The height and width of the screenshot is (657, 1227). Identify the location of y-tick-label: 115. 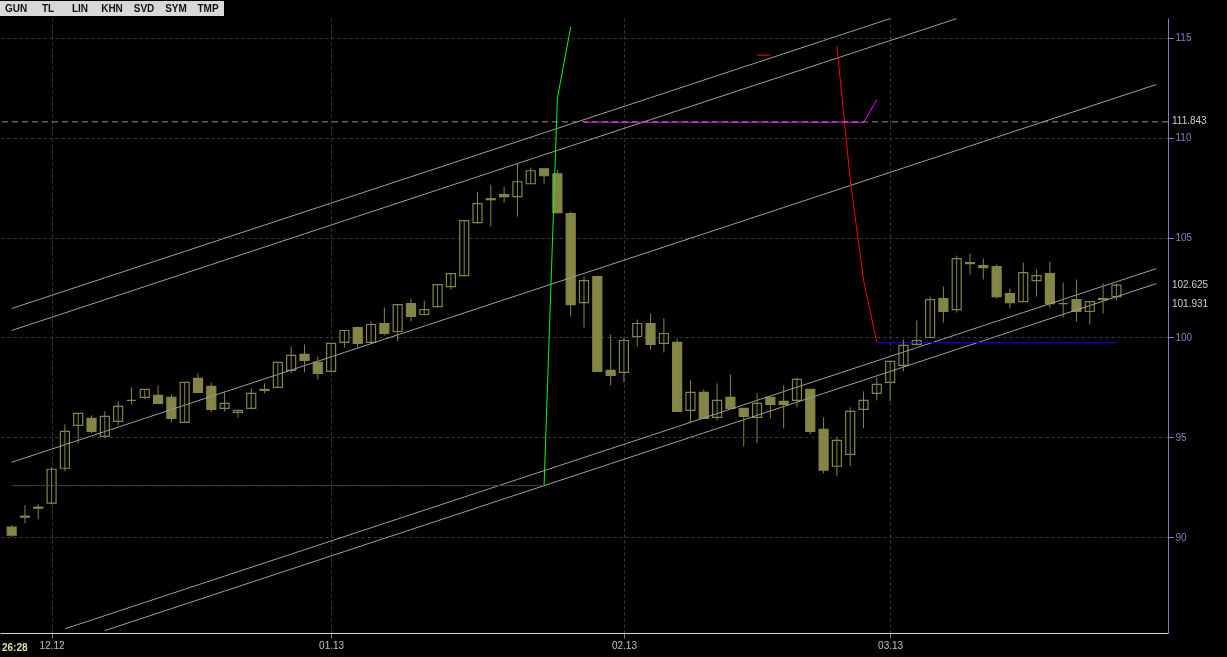
(1183, 38).